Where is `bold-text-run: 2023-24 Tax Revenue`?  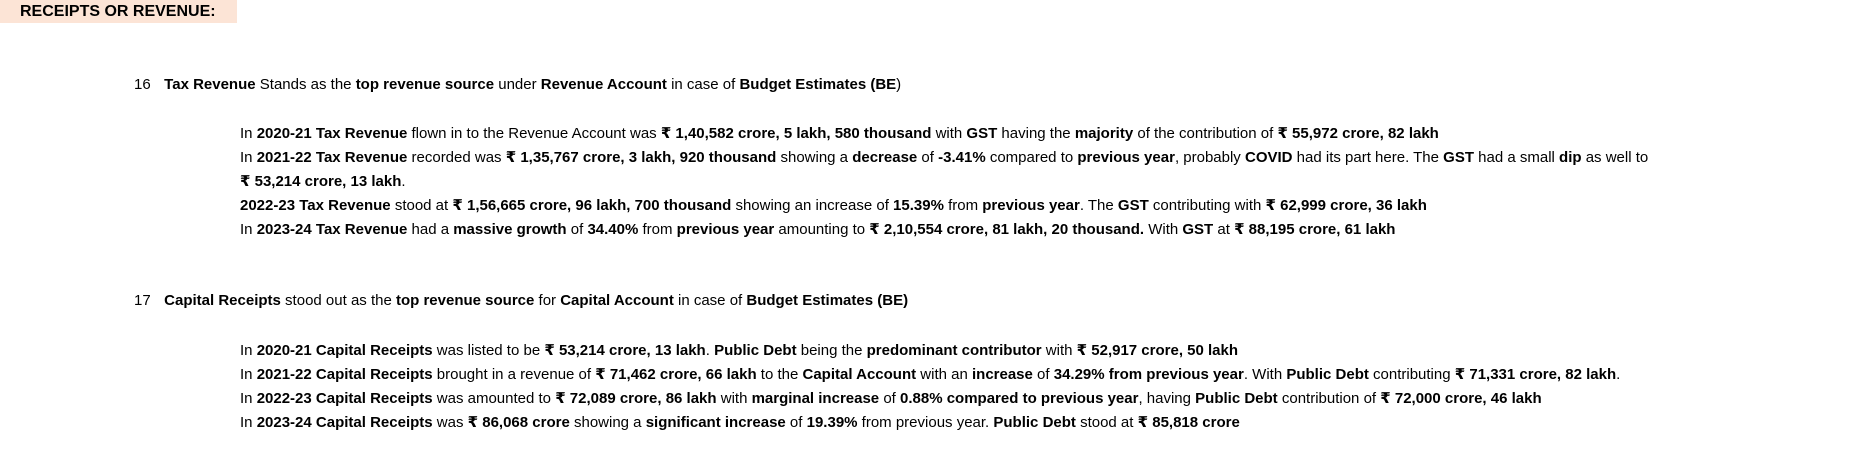 bold-text-run: 2023-24 Tax Revenue is located at coordinates (332, 229).